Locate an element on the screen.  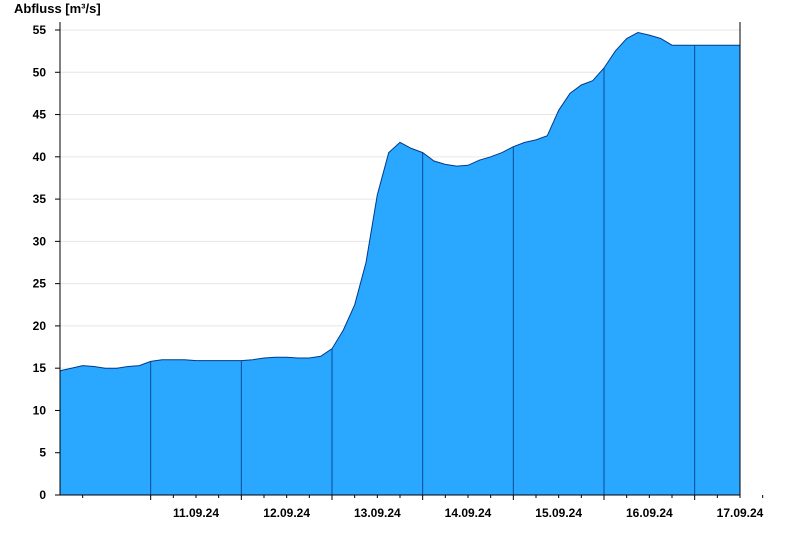
x-tick-label: 16.09.24 is located at coordinates (649, 513).